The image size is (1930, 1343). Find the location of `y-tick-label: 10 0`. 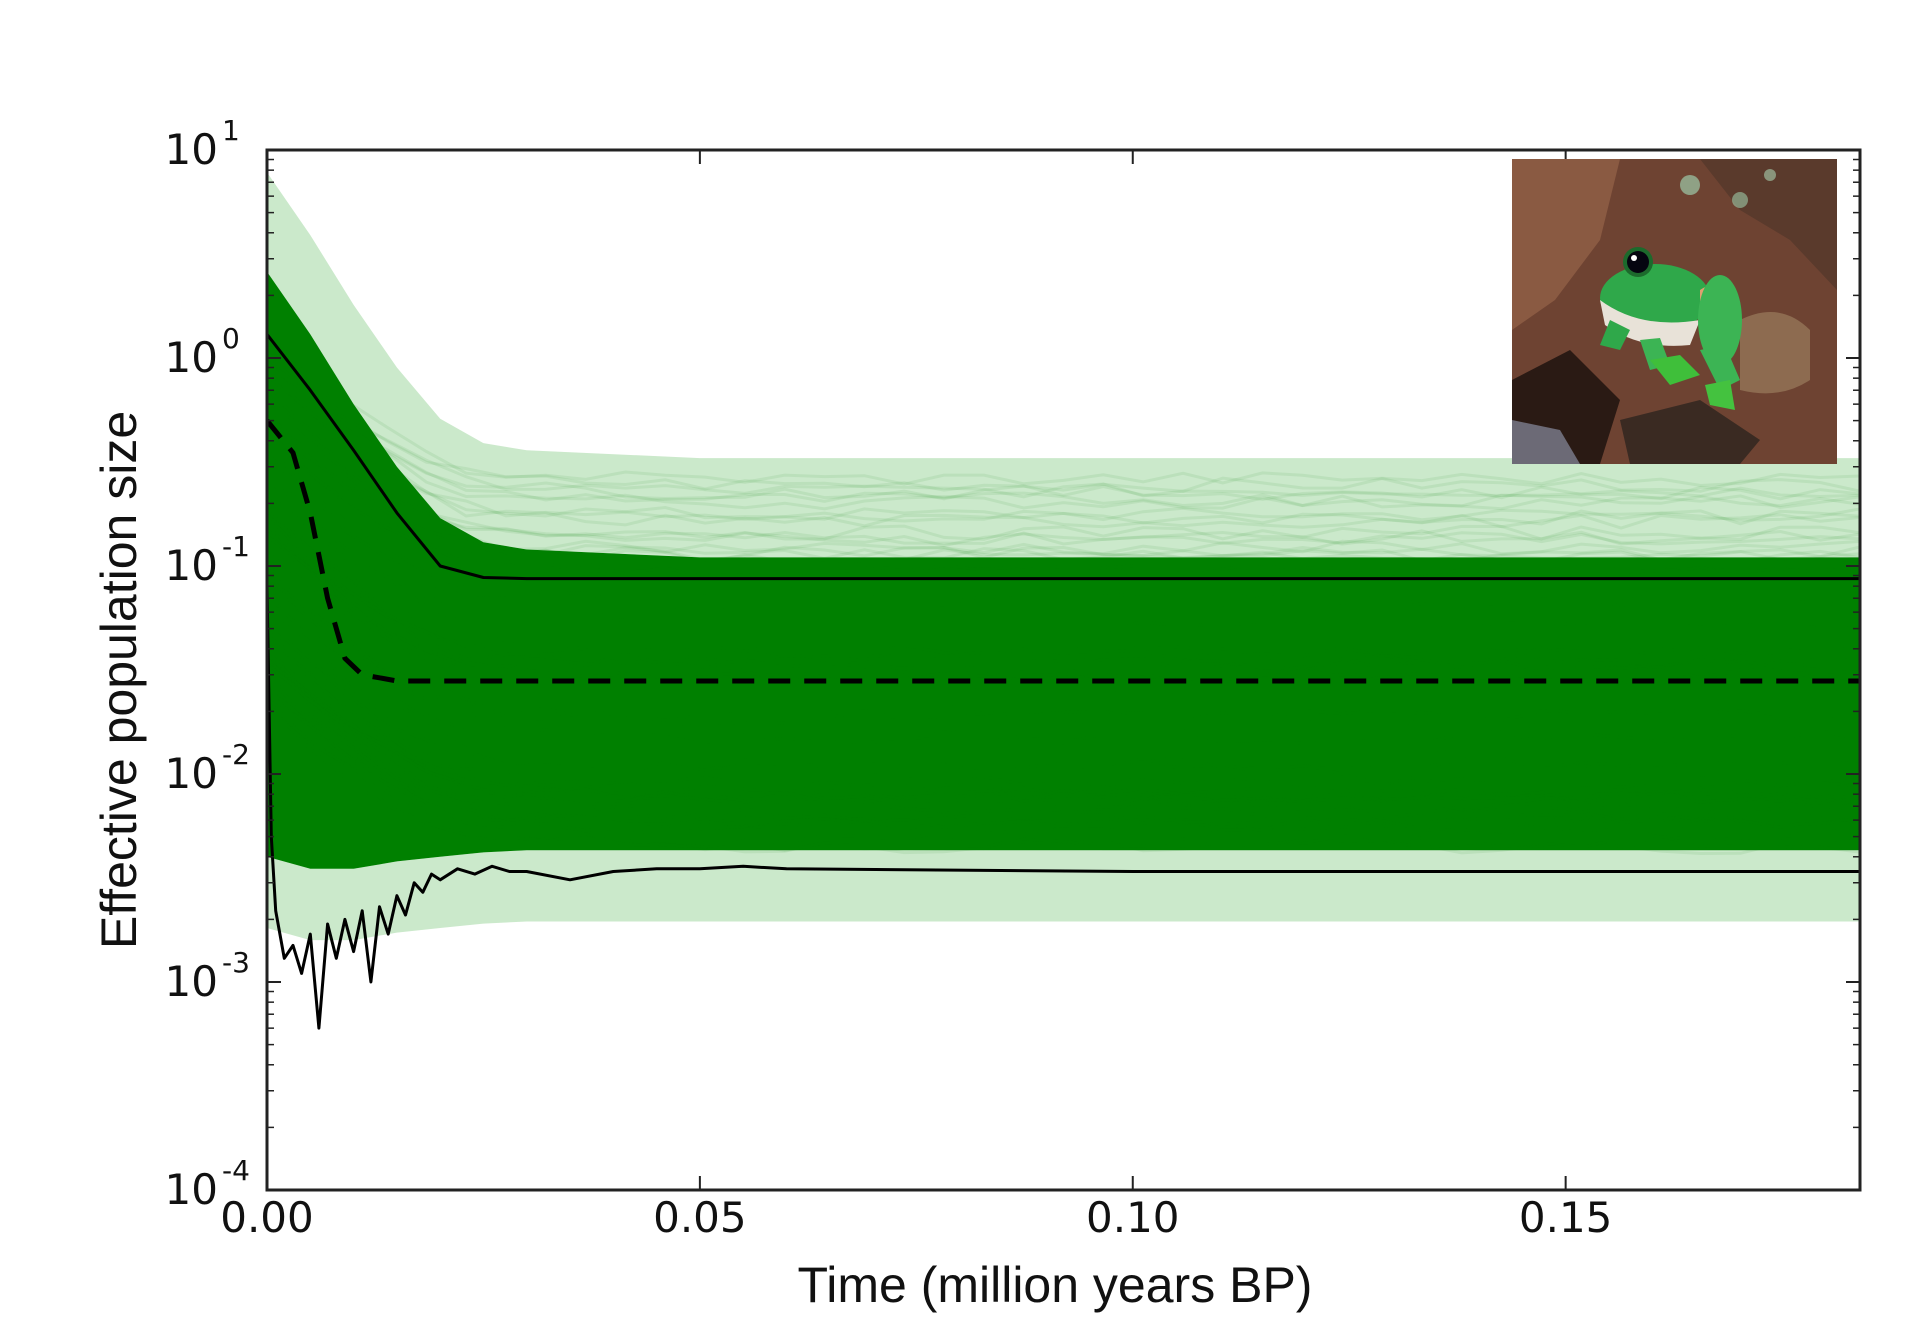

y-tick-label: 10 0 is located at coordinates (202, 352).